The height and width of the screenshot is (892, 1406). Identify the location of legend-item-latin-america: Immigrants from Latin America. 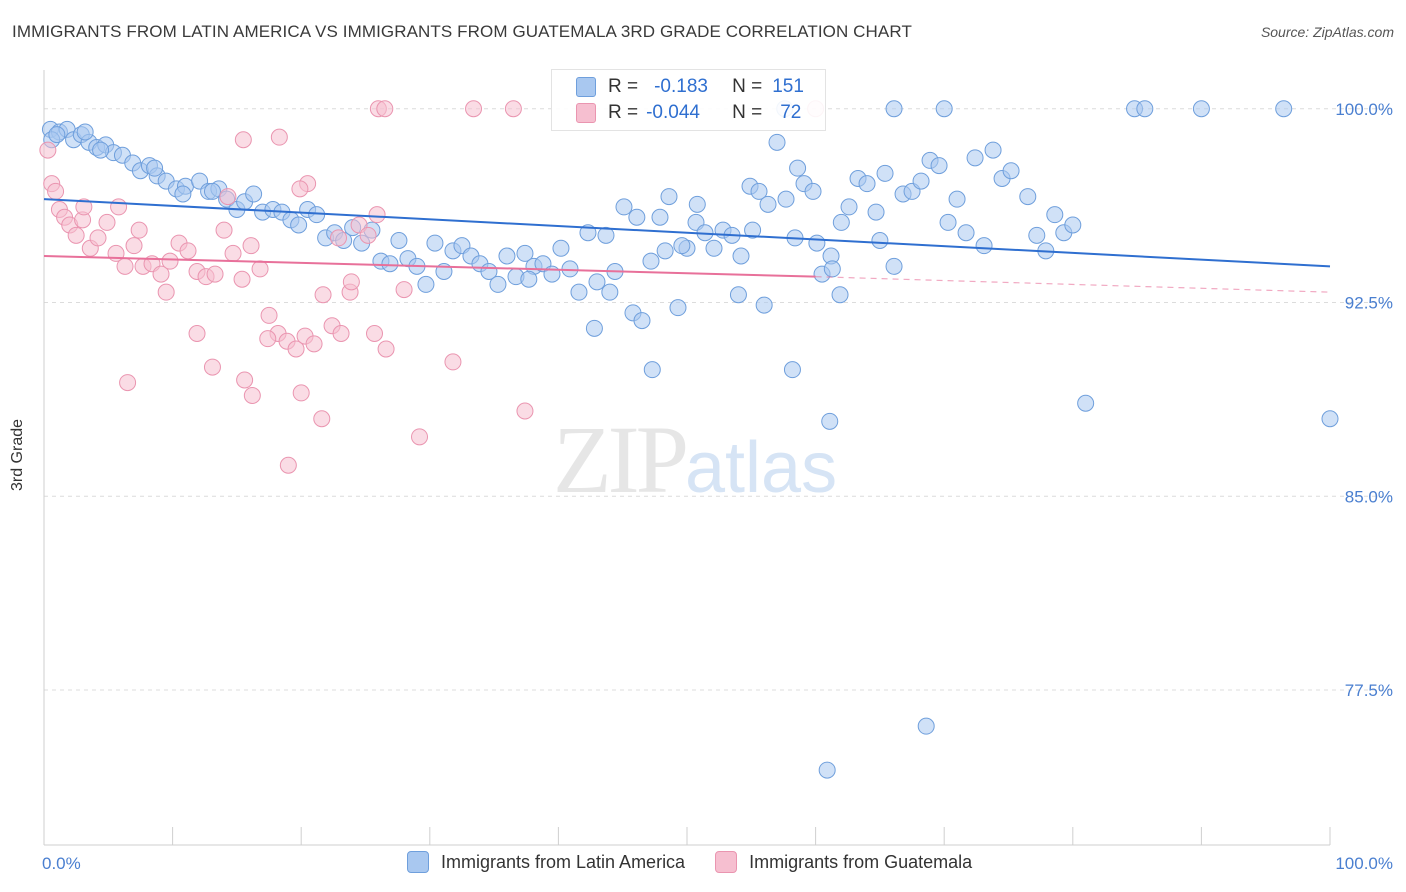
(546, 862).